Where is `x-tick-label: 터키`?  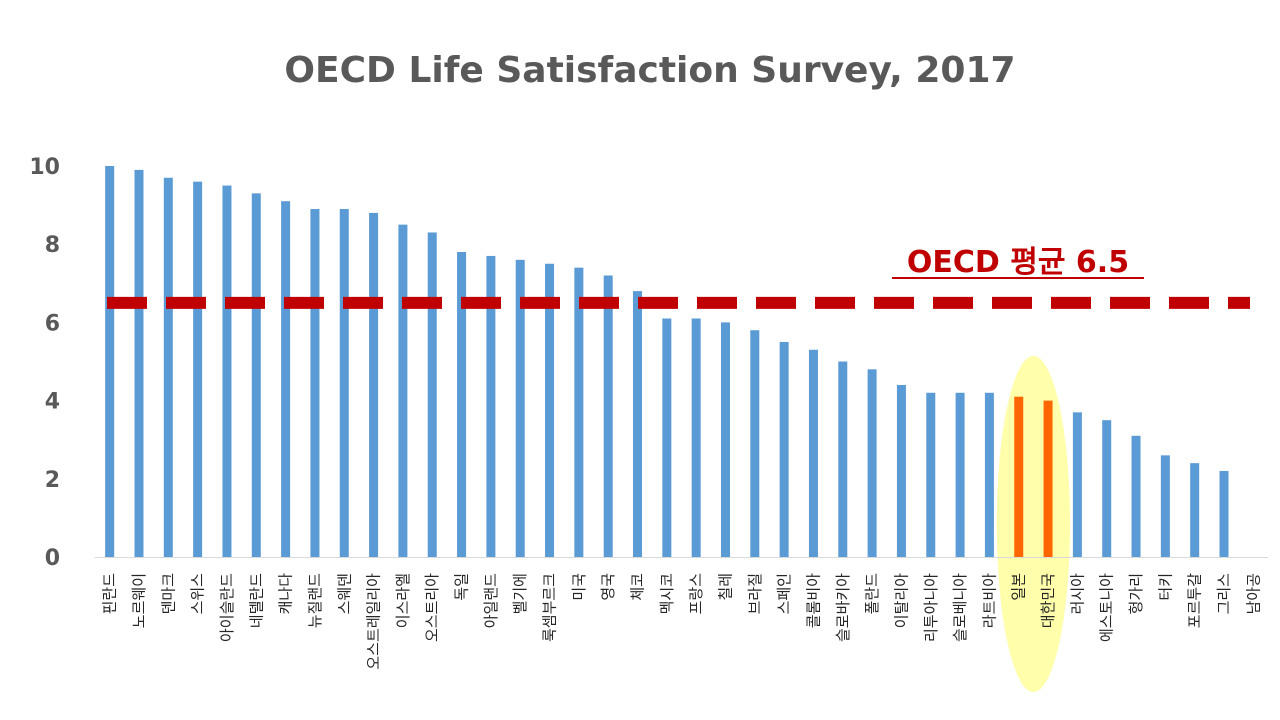 x-tick-label: 터키 is located at coordinates (1165, 587).